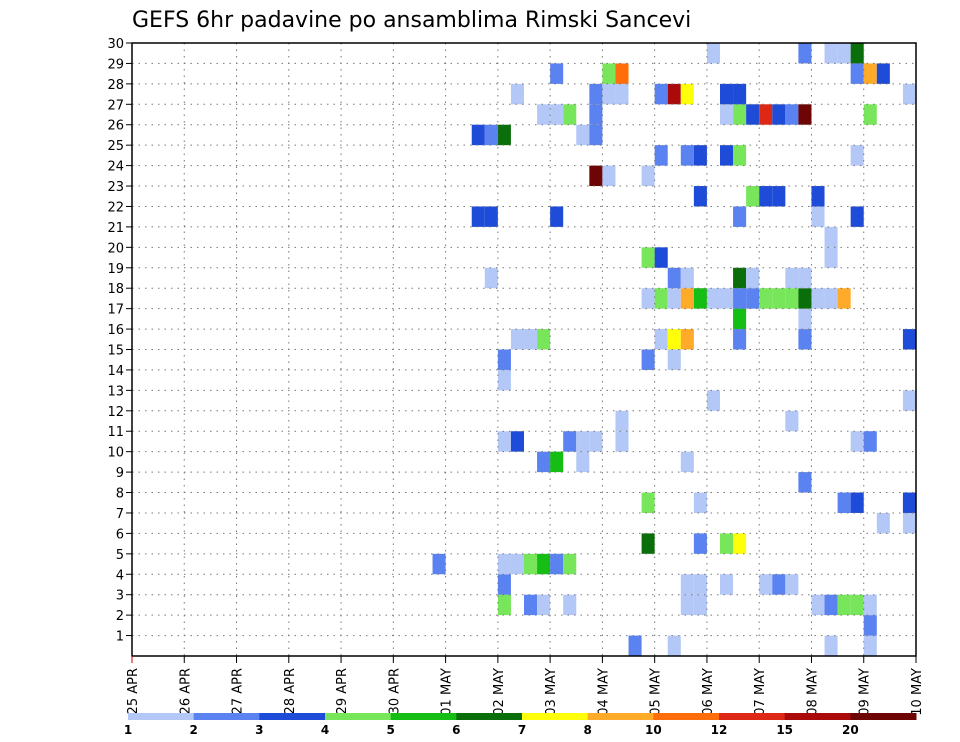 Image resolution: width=960 pixels, height=742 pixels. Describe the element at coordinates (522, 730) in the screenshot. I see `legend-label: 7` at that location.